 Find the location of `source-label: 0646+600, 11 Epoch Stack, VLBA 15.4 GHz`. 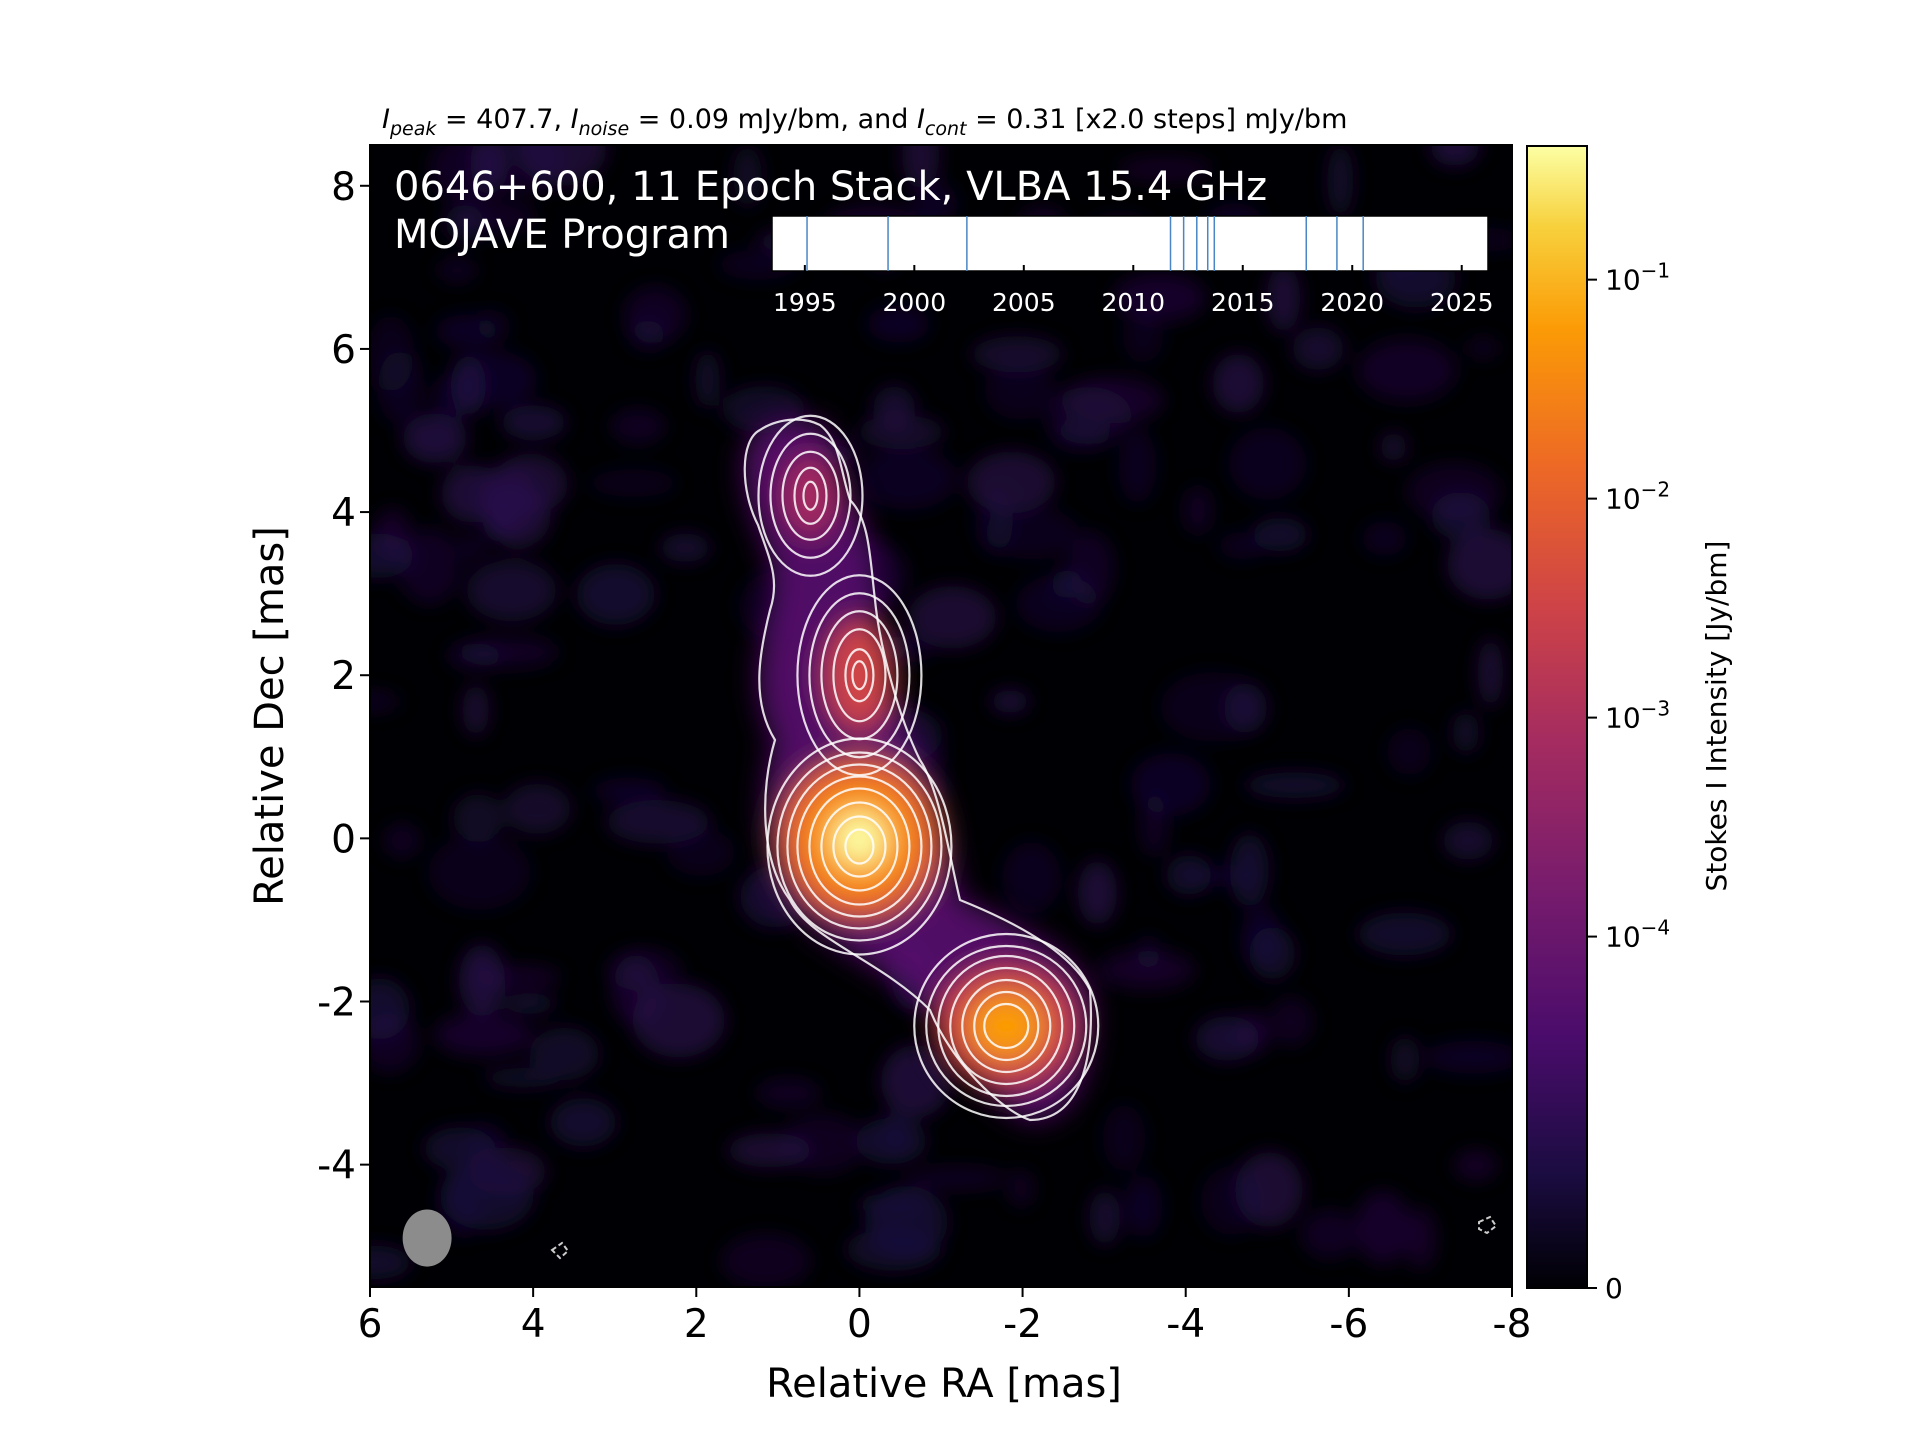

source-label: 0646+600, 11 Epoch Stack, VLBA 15.4 GHz is located at coordinates (830, 187).